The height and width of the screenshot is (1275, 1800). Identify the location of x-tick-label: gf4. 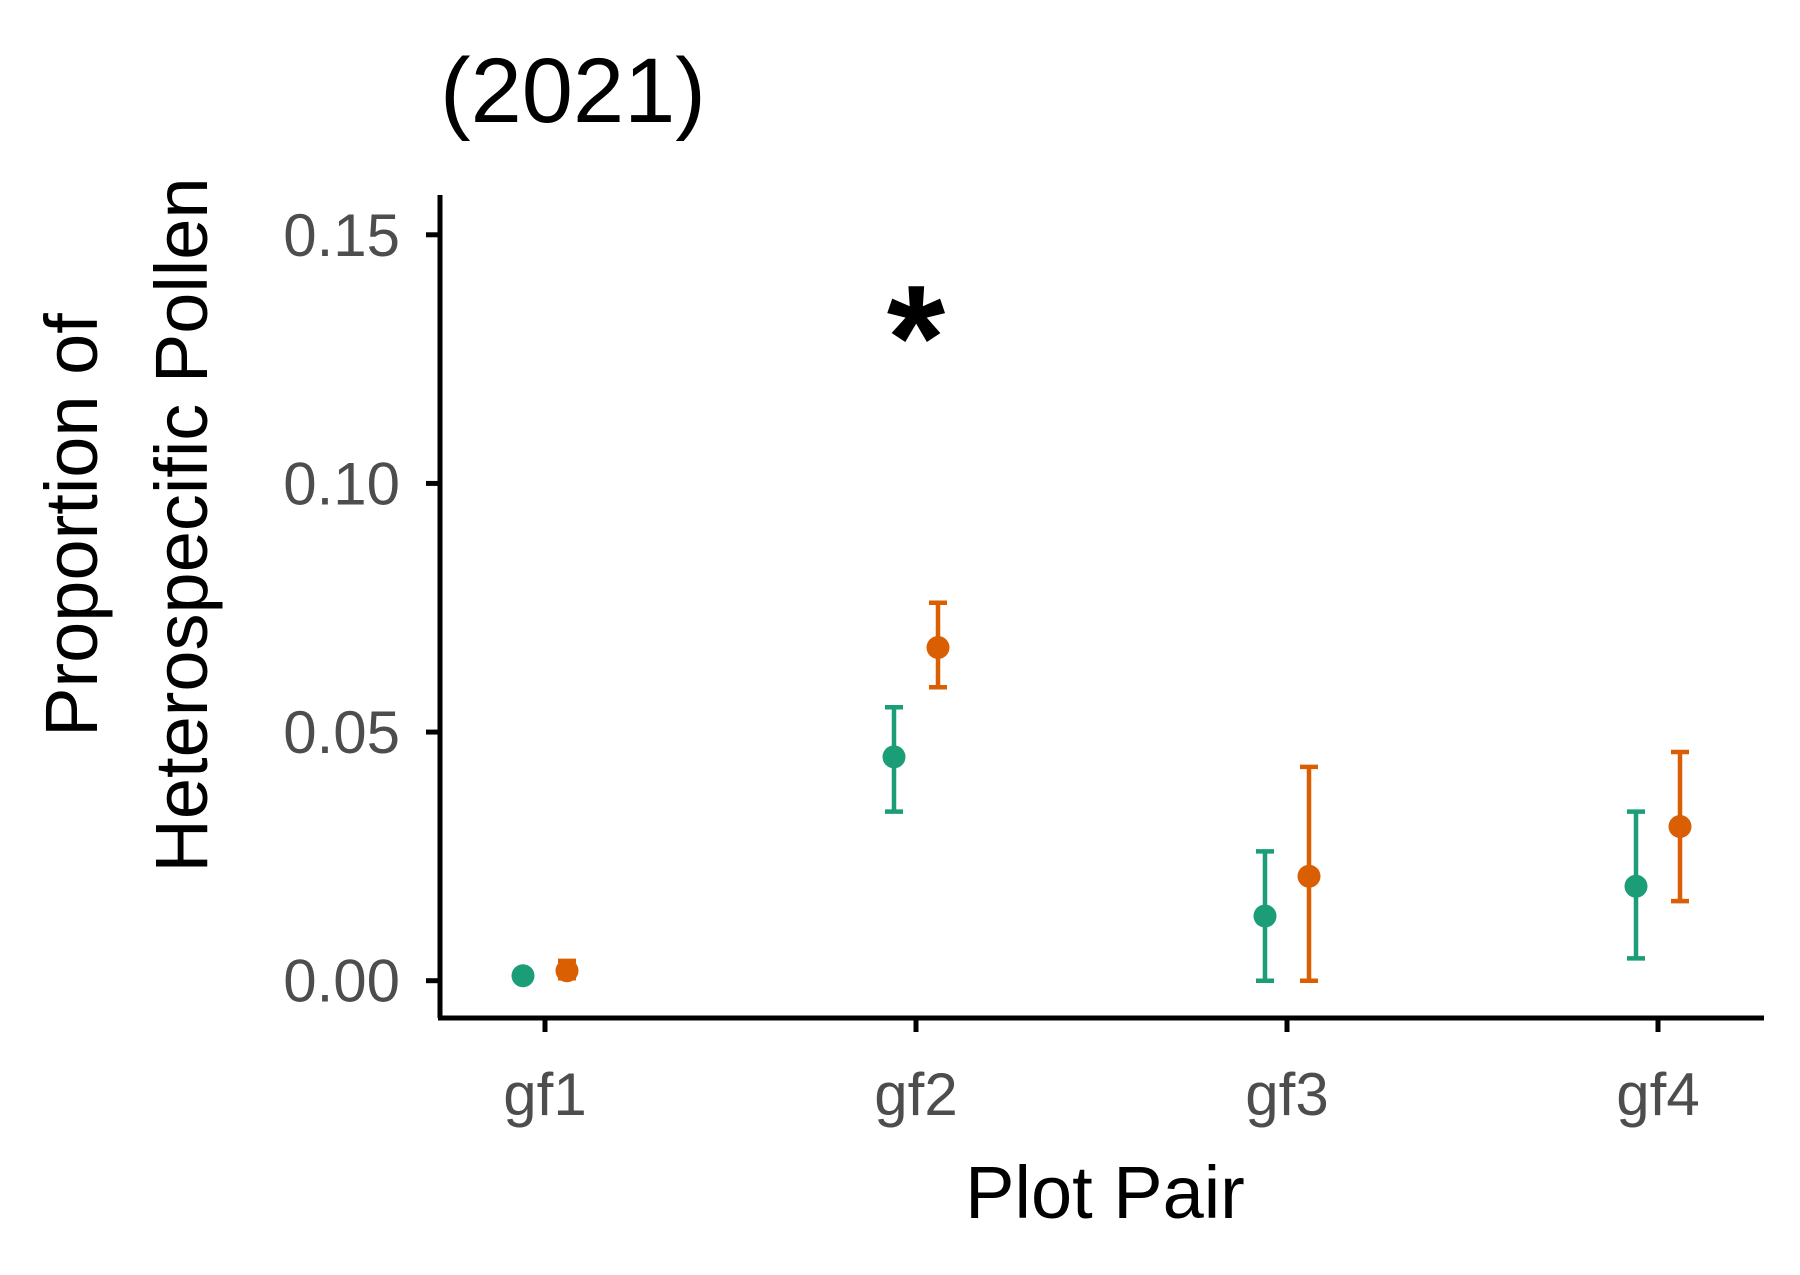
(1657, 1094).